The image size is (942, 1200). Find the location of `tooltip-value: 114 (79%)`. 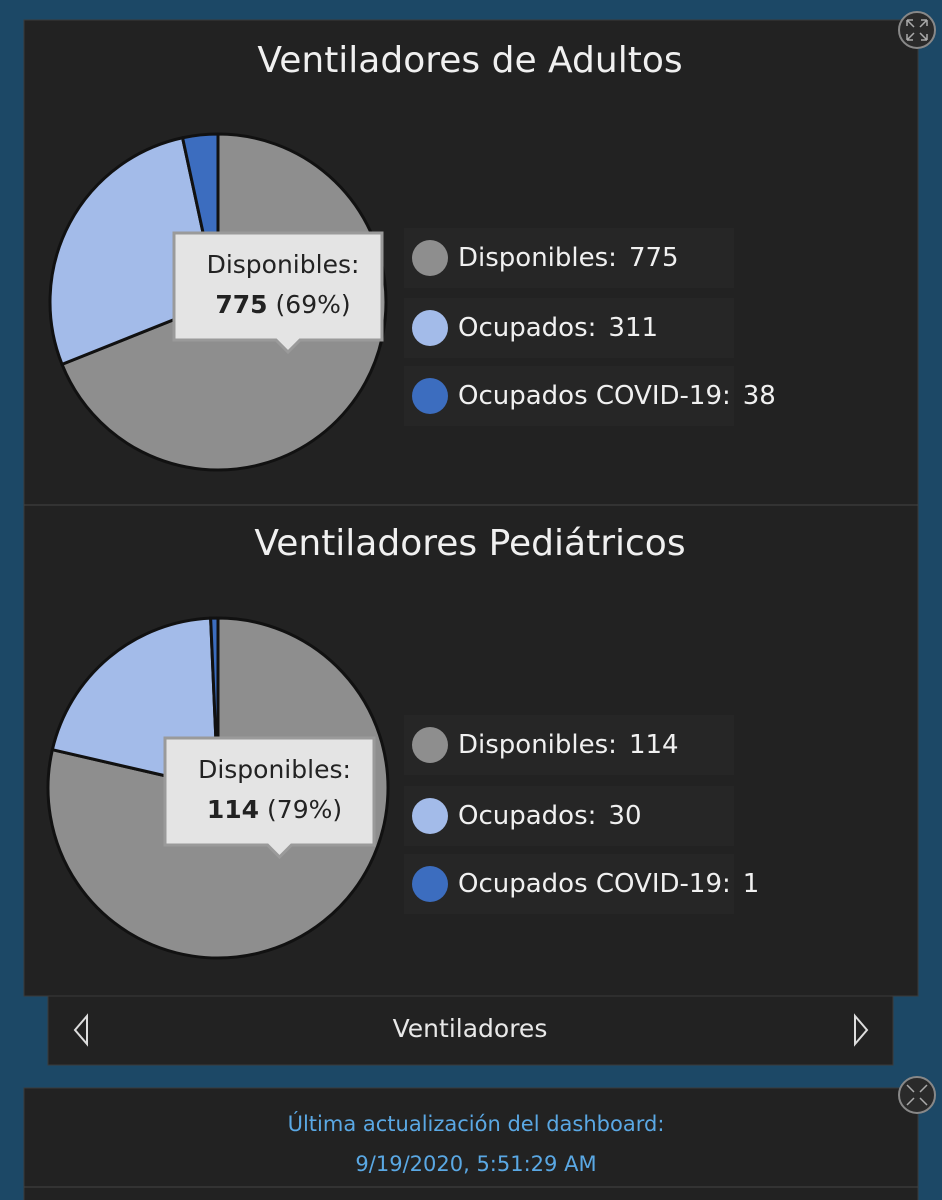

tooltip-value: 114 (79%) is located at coordinates (274, 809).